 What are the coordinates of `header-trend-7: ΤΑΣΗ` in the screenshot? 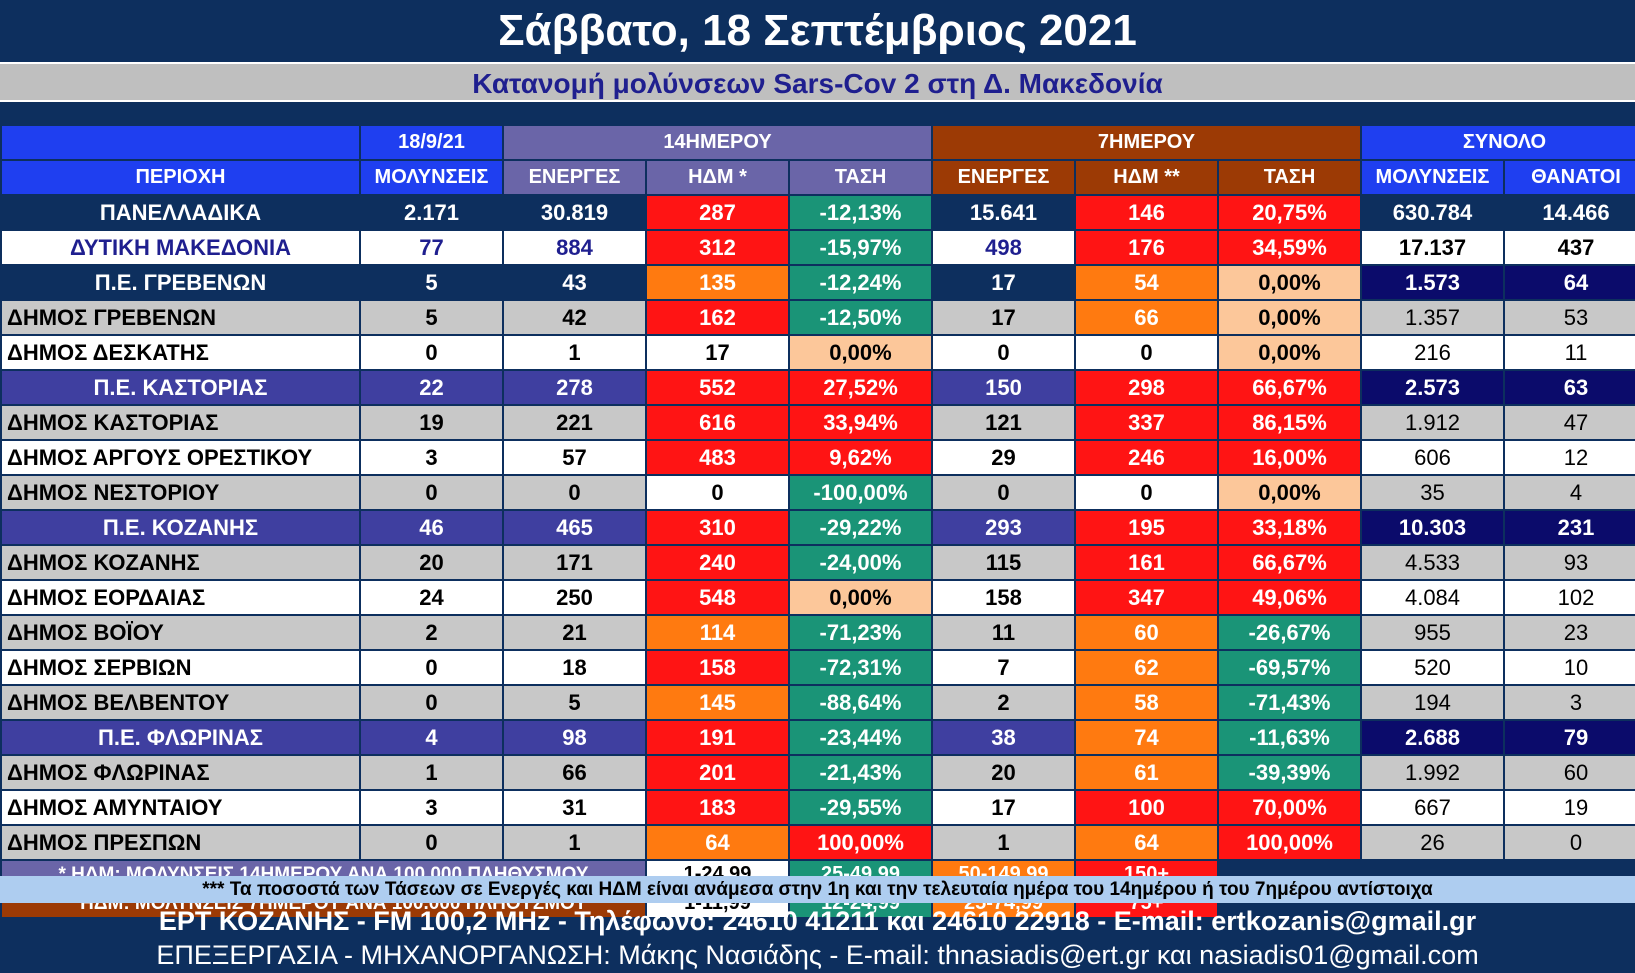 It's located at (1289, 177).